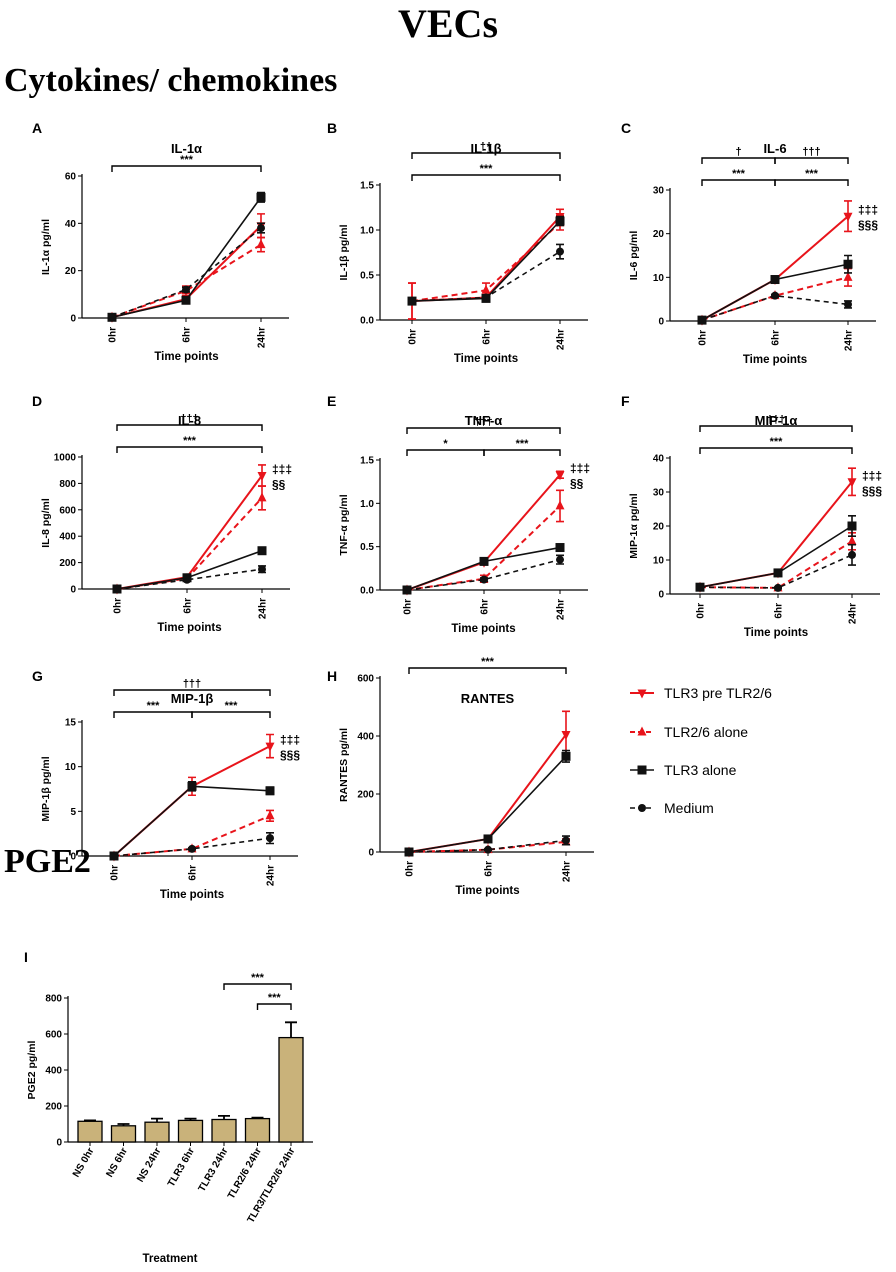  I want to click on y-tick-label: 40, so click(659, 459).